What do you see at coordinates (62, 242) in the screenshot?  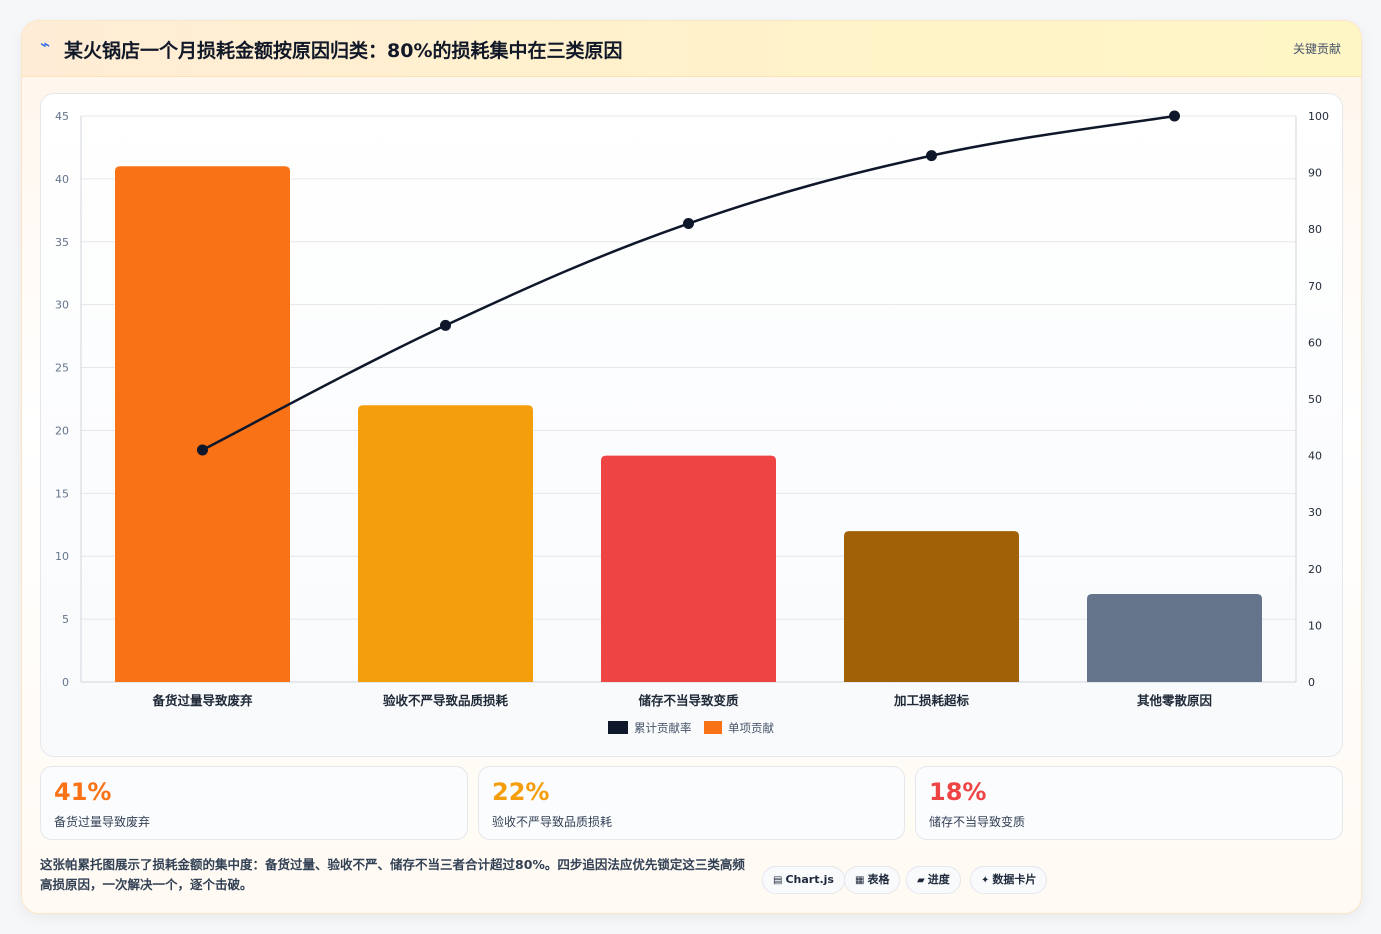 I see `y-left-tick-label: 35` at bounding box center [62, 242].